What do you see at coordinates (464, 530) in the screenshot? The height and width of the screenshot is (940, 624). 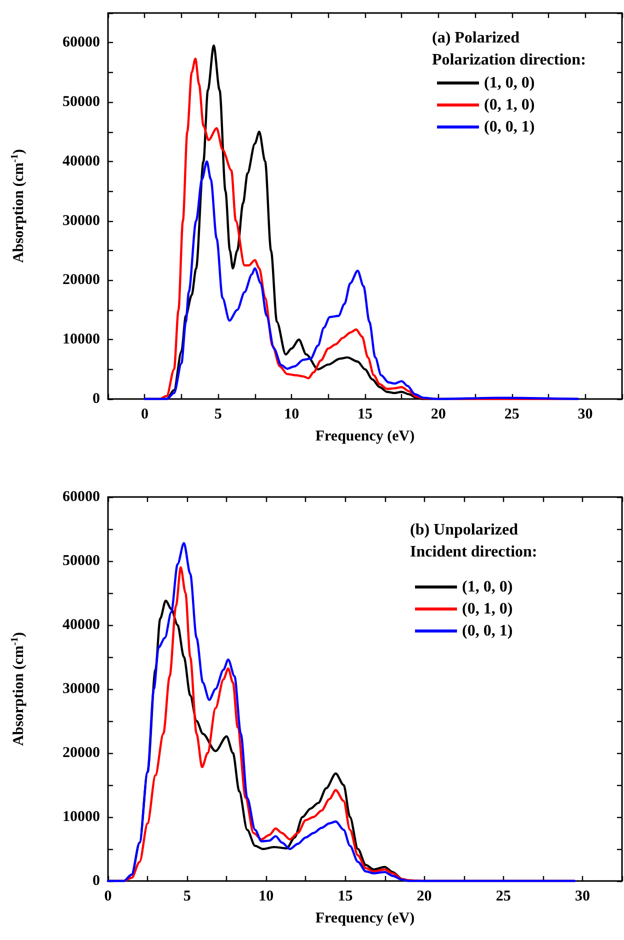 I see `text: (b) Unpolarized` at bounding box center [464, 530].